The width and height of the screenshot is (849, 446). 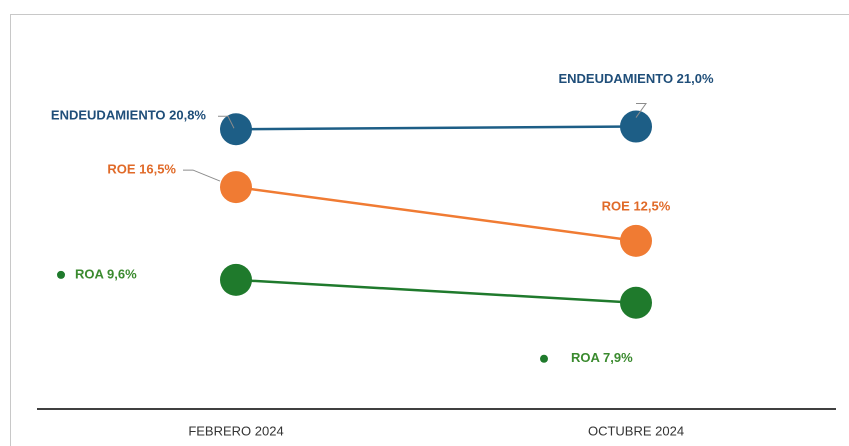 What do you see at coordinates (106, 273) in the screenshot?
I see `data-label: ROA 9,6%` at bounding box center [106, 273].